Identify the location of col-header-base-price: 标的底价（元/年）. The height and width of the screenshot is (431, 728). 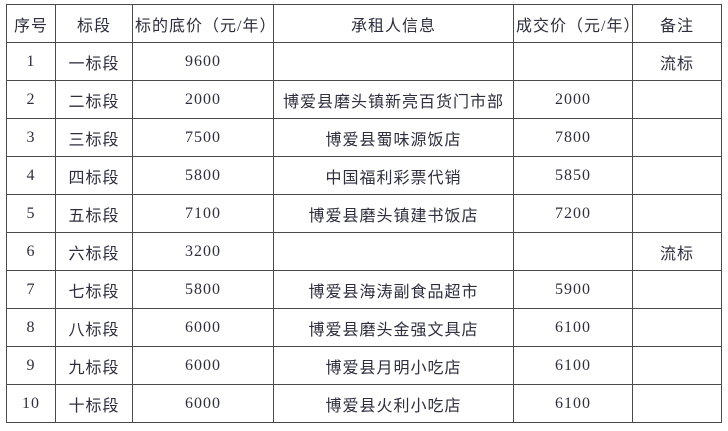
(203, 23).